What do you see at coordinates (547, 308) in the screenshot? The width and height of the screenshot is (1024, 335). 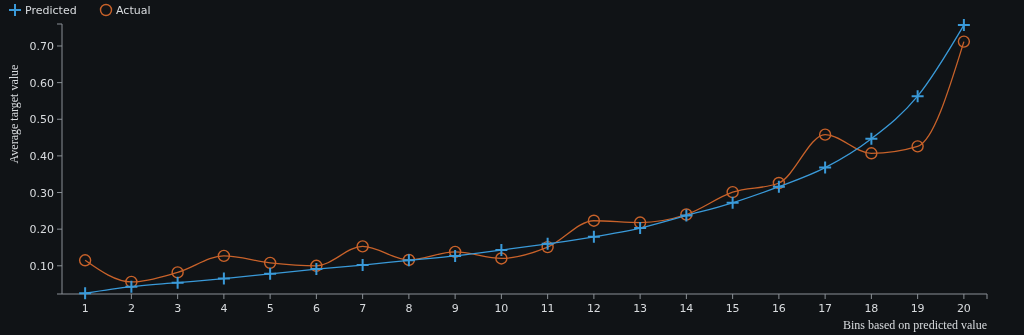 I see `x-tick-label: 11` at bounding box center [547, 308].